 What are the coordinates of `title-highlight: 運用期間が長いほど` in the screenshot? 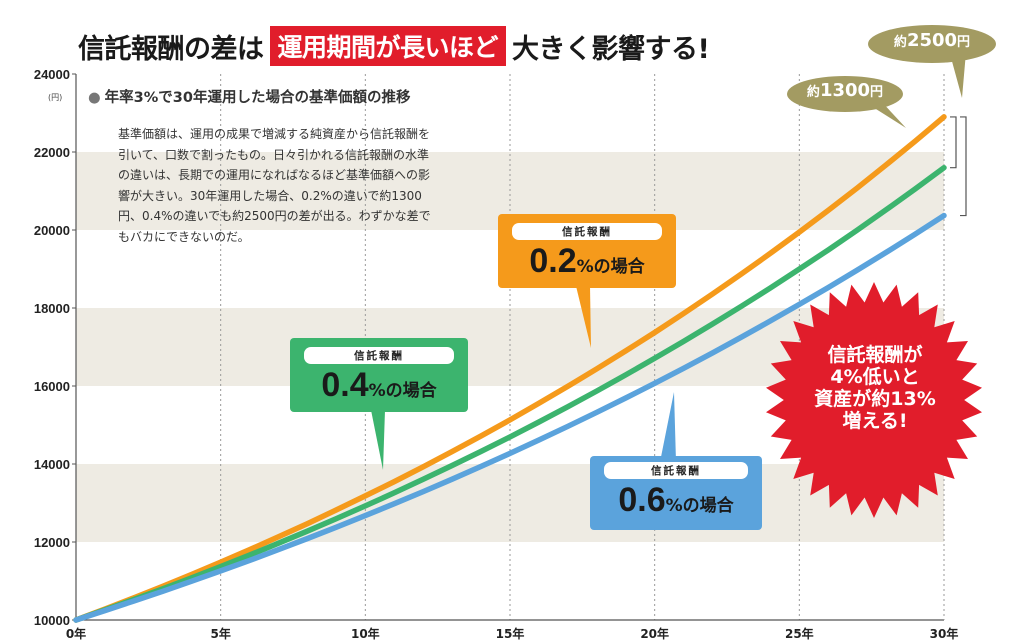 It's located at (388, 46).